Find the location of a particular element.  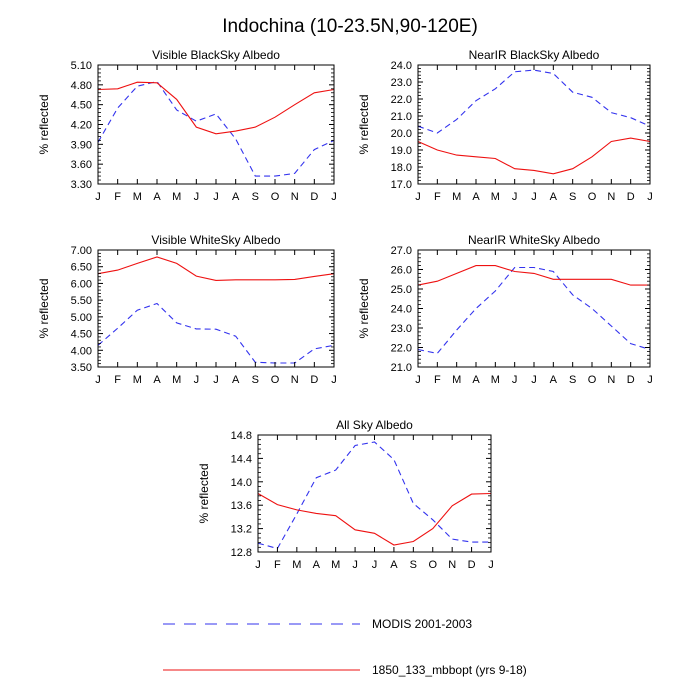

legend-label-modis: MODIS 2001-2003 is located at coordinates (422, 624).